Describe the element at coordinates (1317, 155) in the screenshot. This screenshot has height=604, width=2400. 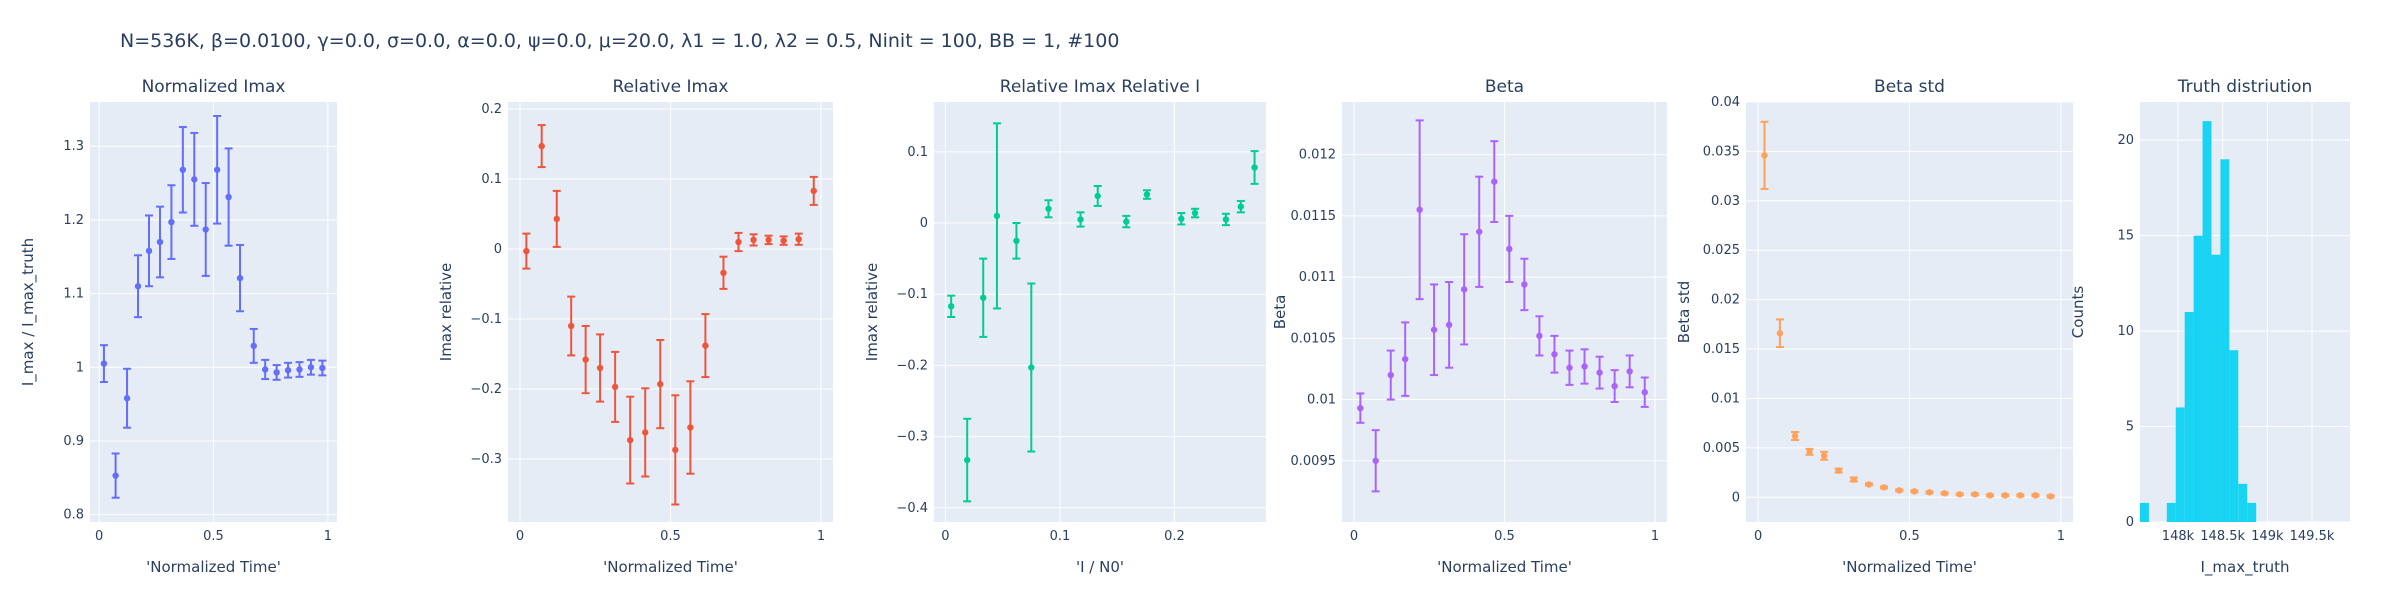
I see `y-tick-label: 0.012` at that location.